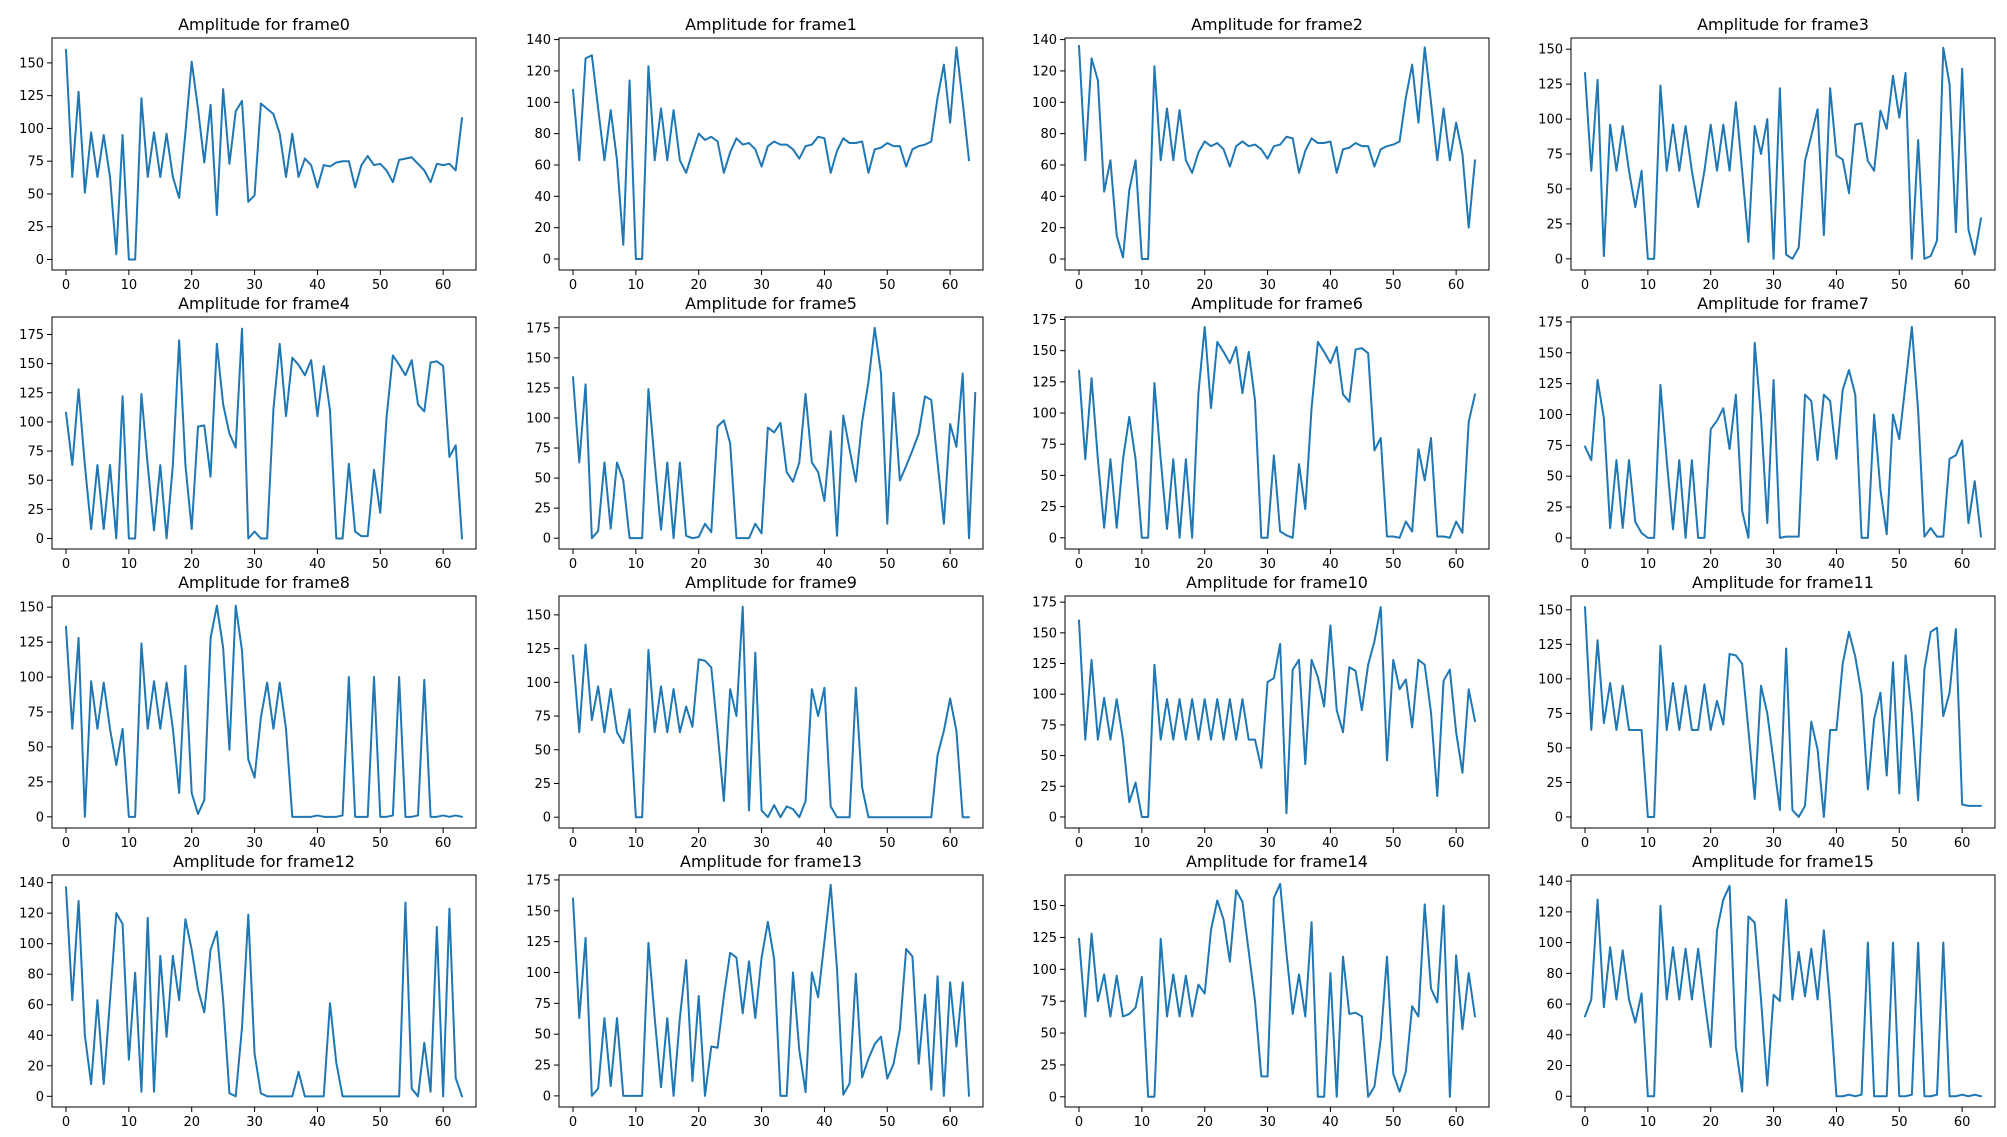 This screenshot has width=2007, height=1137. What do you see at coordinates (771, 582) in the screenshot?
I see `subplot-title: Amplitude for frame9` at bounding box center [771, 582].